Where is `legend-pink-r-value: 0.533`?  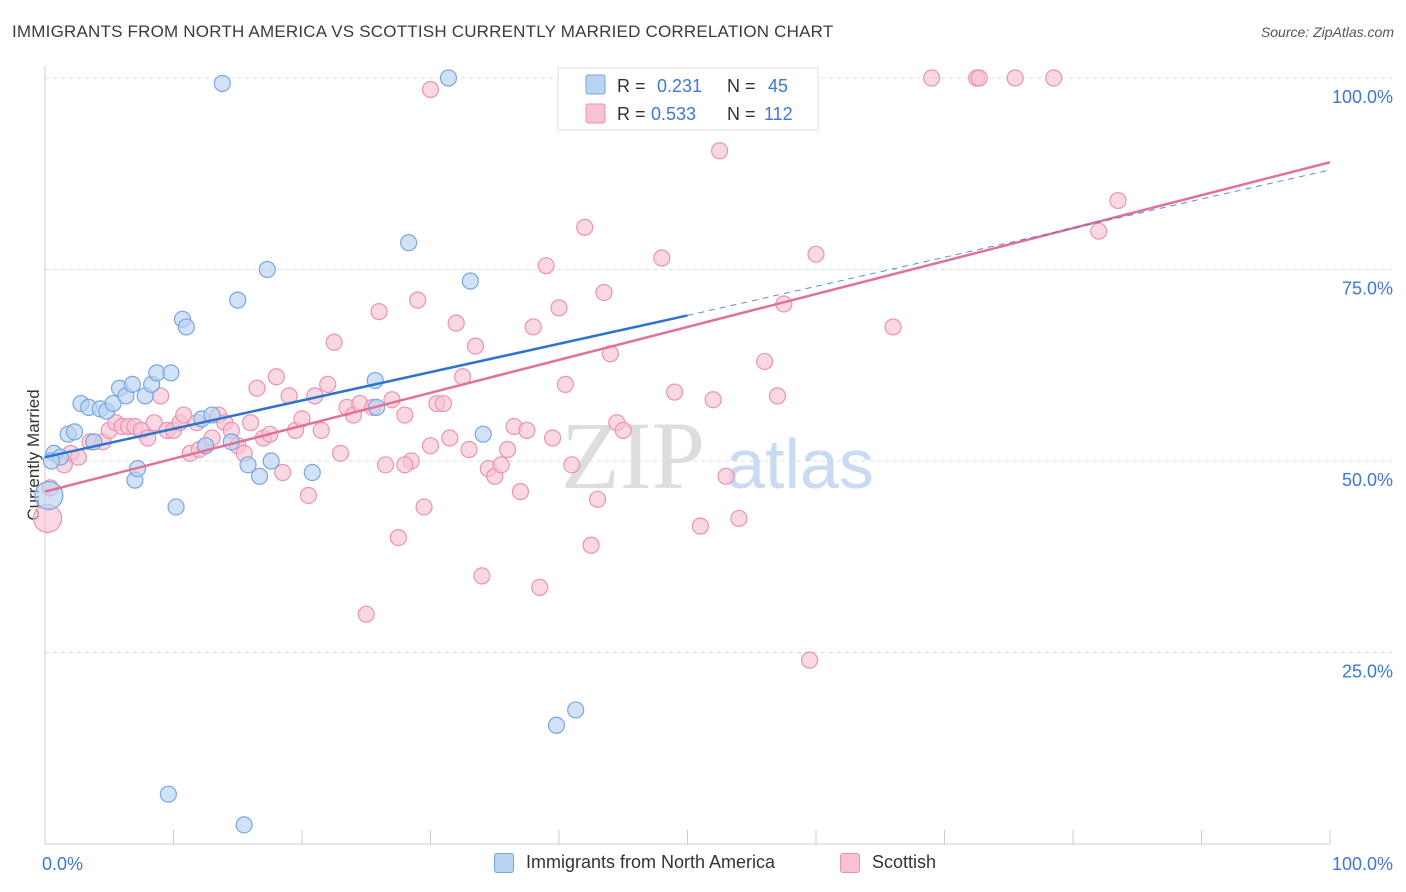 legend-pink-r-value: 0.533 is located at coordinates (673, 114).